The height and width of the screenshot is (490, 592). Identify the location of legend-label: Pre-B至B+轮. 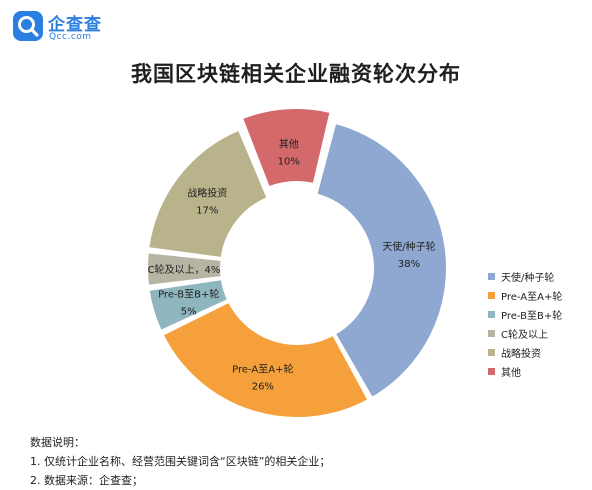
(532, 316).